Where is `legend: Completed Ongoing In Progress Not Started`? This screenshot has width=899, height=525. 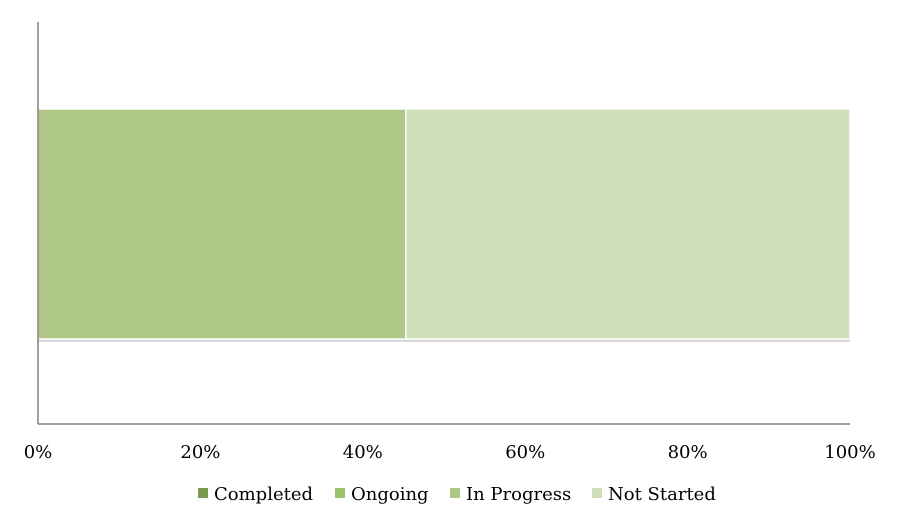
legend: Completed Ongoing In Progress Not Started is located at coordinates (457, 494).